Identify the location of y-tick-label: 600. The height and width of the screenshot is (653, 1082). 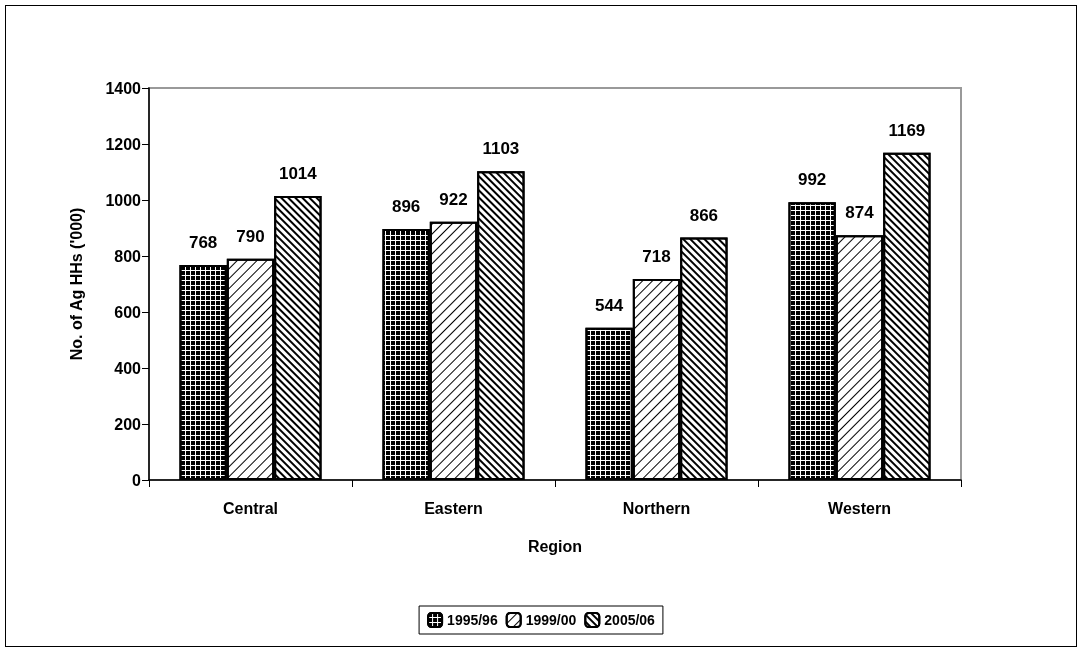
(128, 312).